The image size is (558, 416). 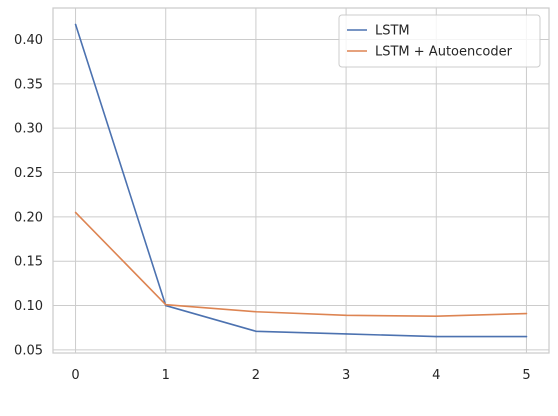 I want to click on x-tick-label: 1, so click(x=166, y=375).